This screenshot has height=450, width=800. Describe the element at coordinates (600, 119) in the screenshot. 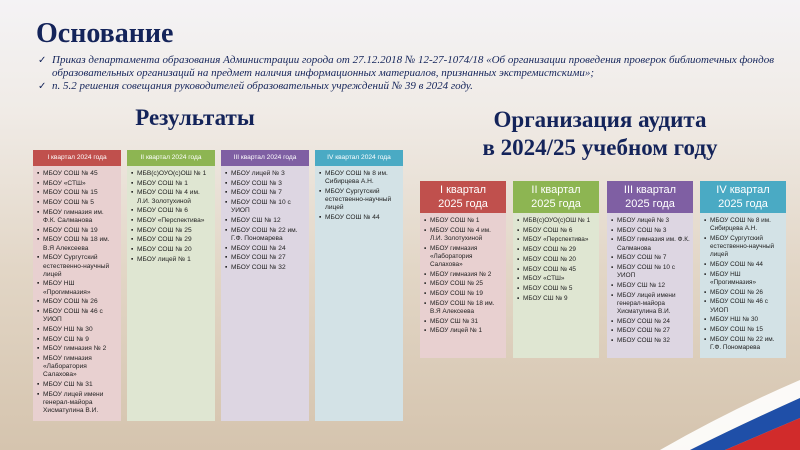

I see `audit-title-line: Организация аудита` at that location.